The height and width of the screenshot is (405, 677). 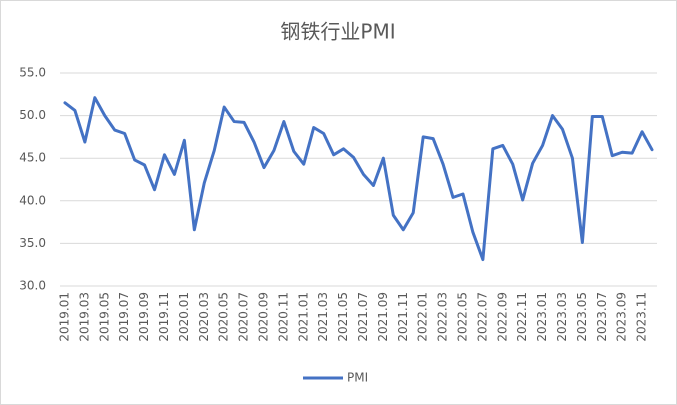 What do you see at coordinates (204, 317) in the screenshot?
I see `x-tick-label: 2020.03` at bounding box center [204, 317].